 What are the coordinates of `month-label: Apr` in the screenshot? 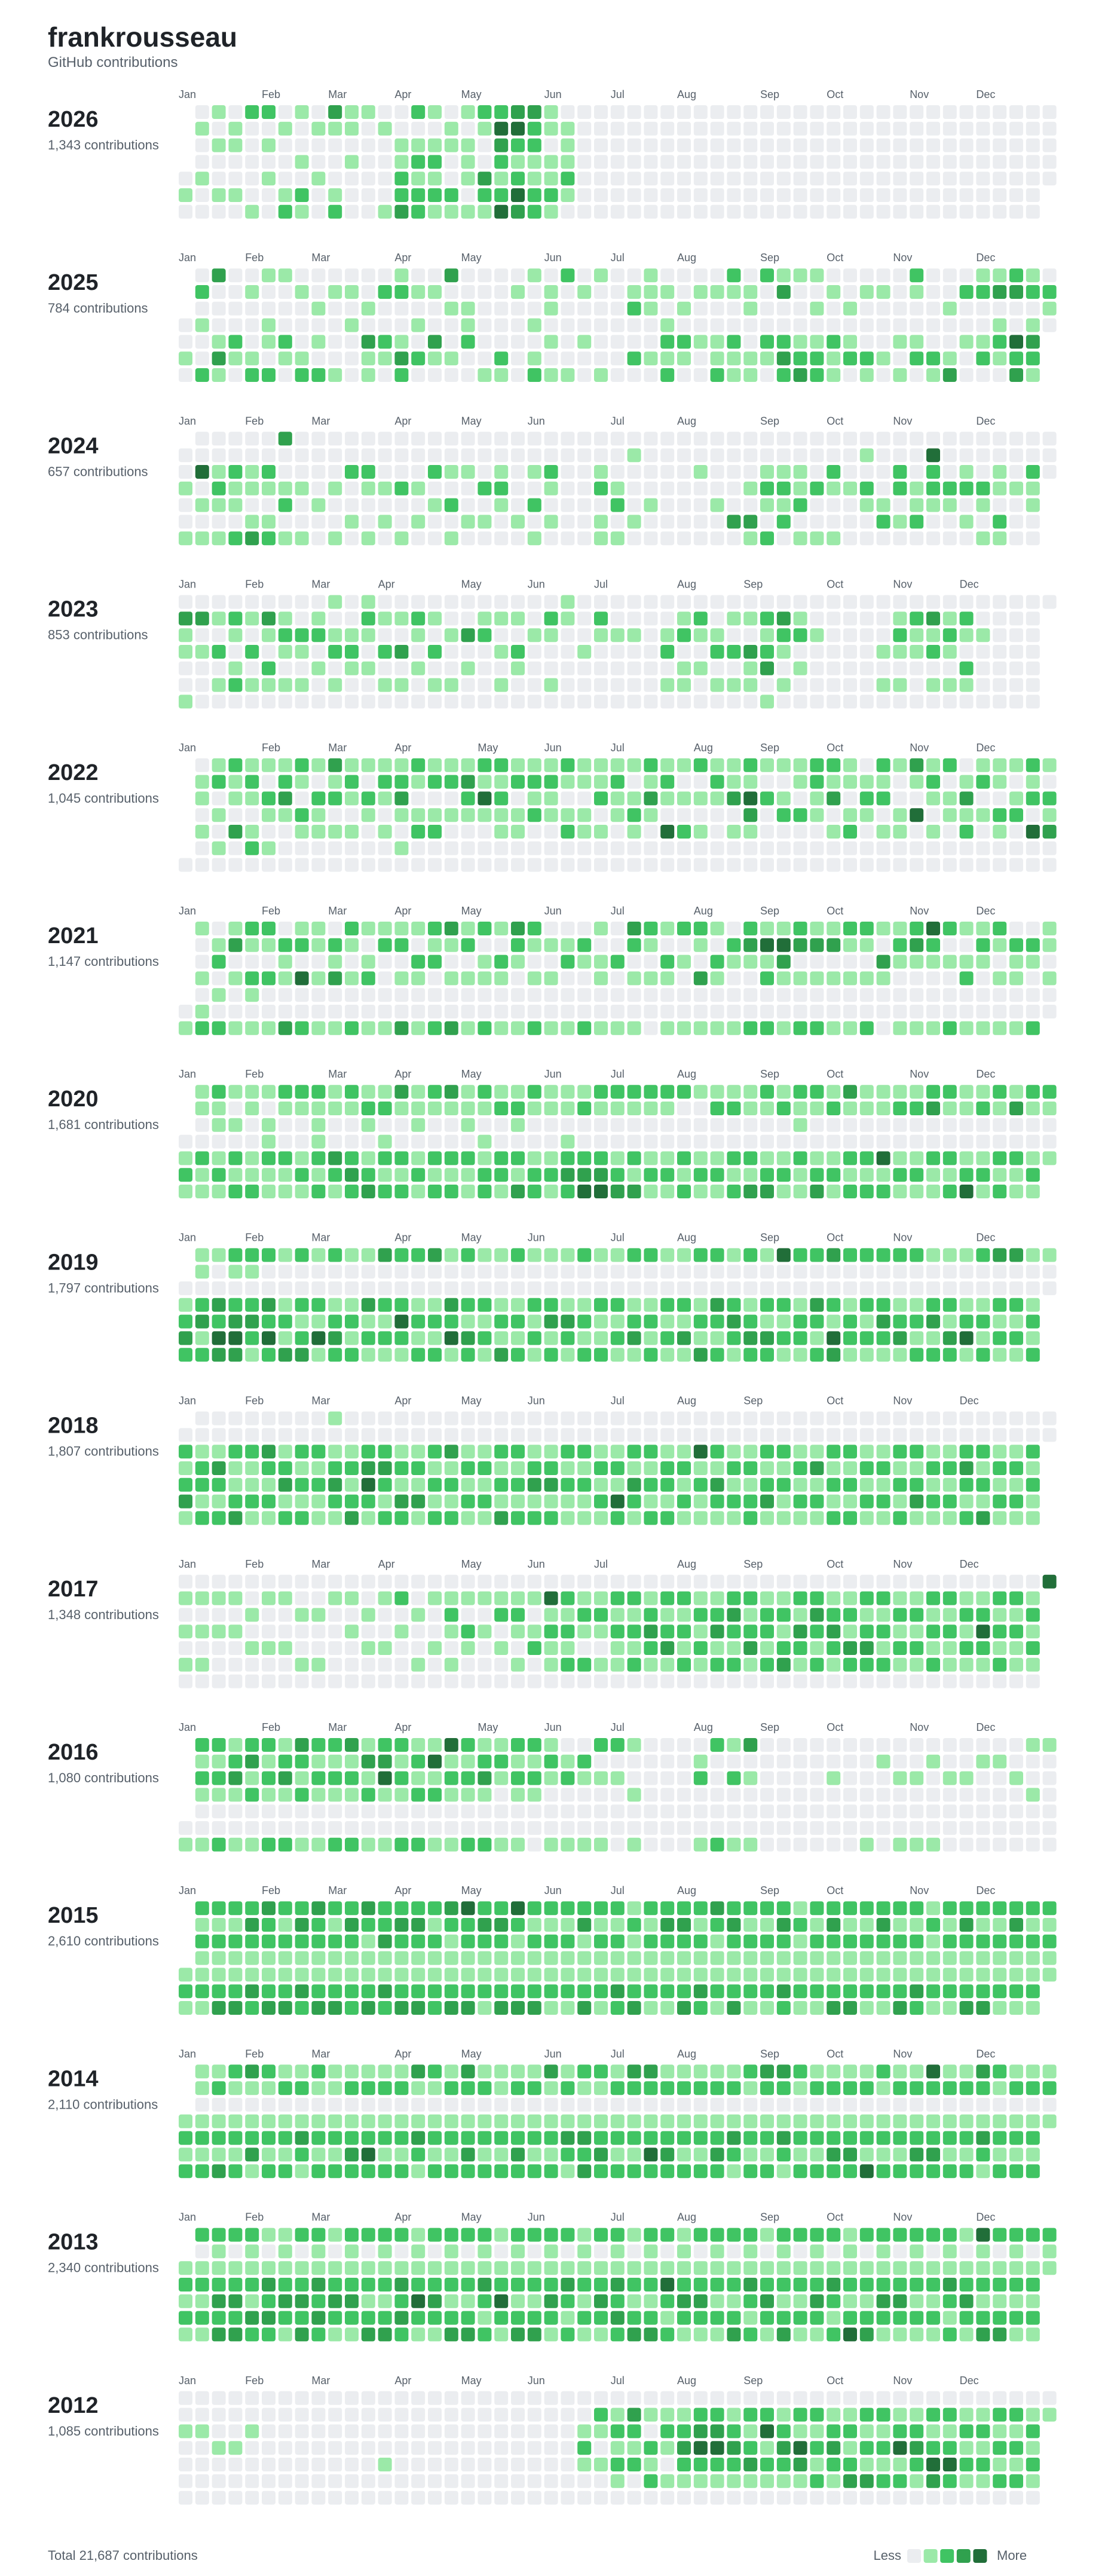 It's located at (402, 421).